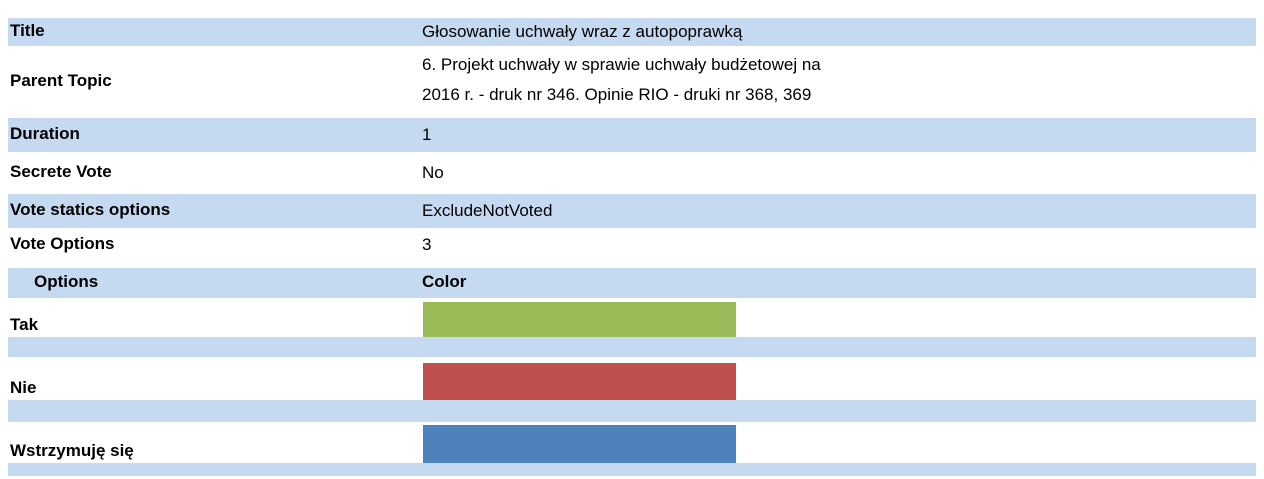  I want to click on field-label: Parent Topic, so click(61, 80).